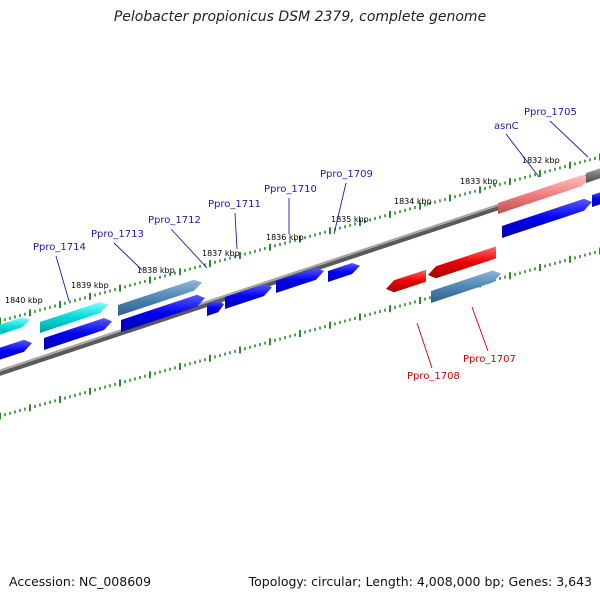 This screenshot has height=600, width=600. Describe the element at coordinates (59, 247) in the screenshot. I see `gene-label-forward: Ppro_1714` at that location.